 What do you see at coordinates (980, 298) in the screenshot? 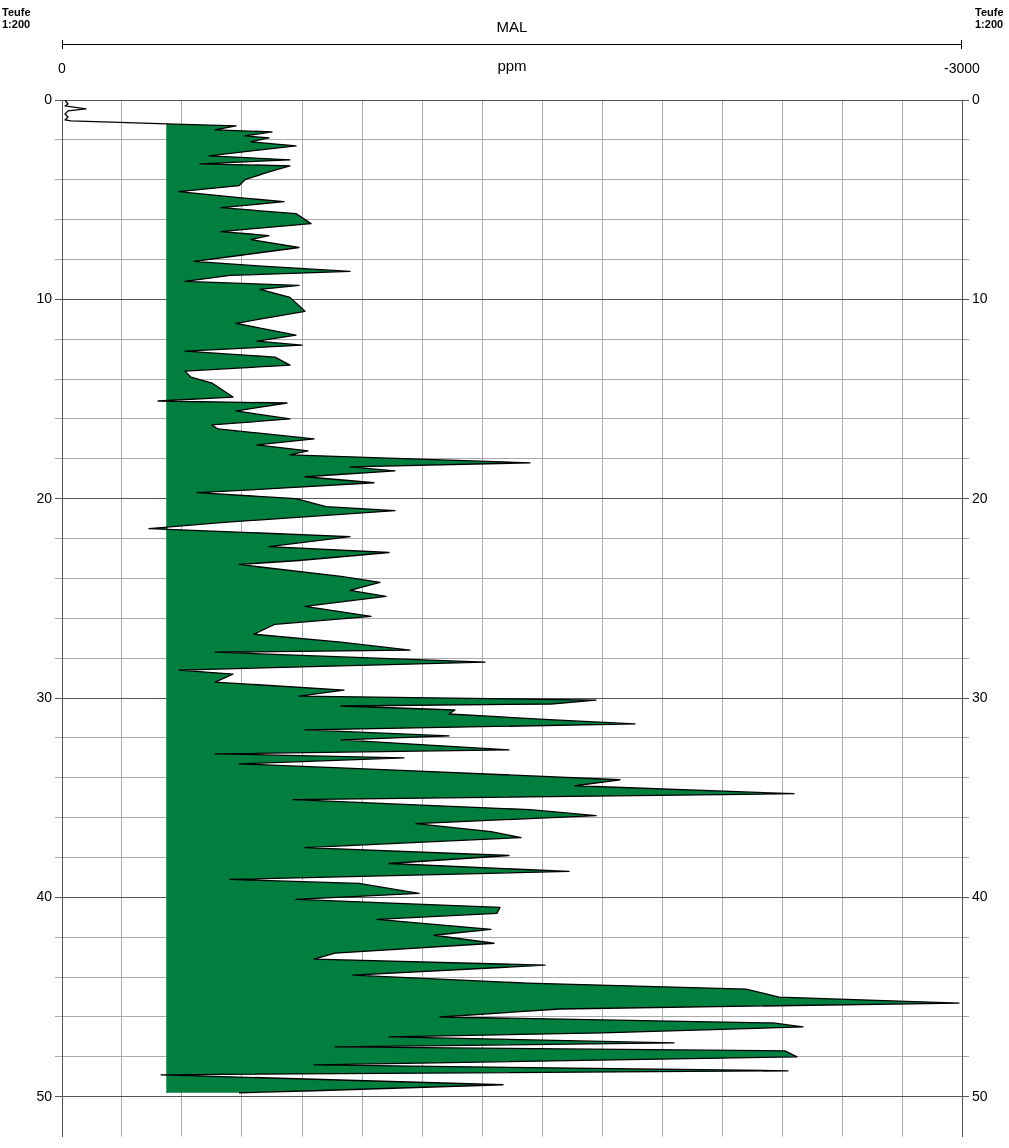
I see `y2-tick-label: 10` at bounding box center [980, 298].